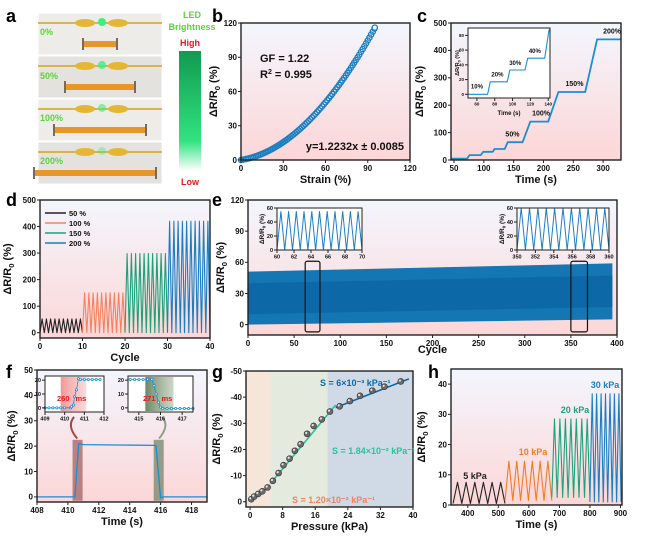 This screenshot has height=540, width=647. What do you see at coordinates (563, 229) in the screenshot?
I see `plot-background` at bounding box center [563, 229].